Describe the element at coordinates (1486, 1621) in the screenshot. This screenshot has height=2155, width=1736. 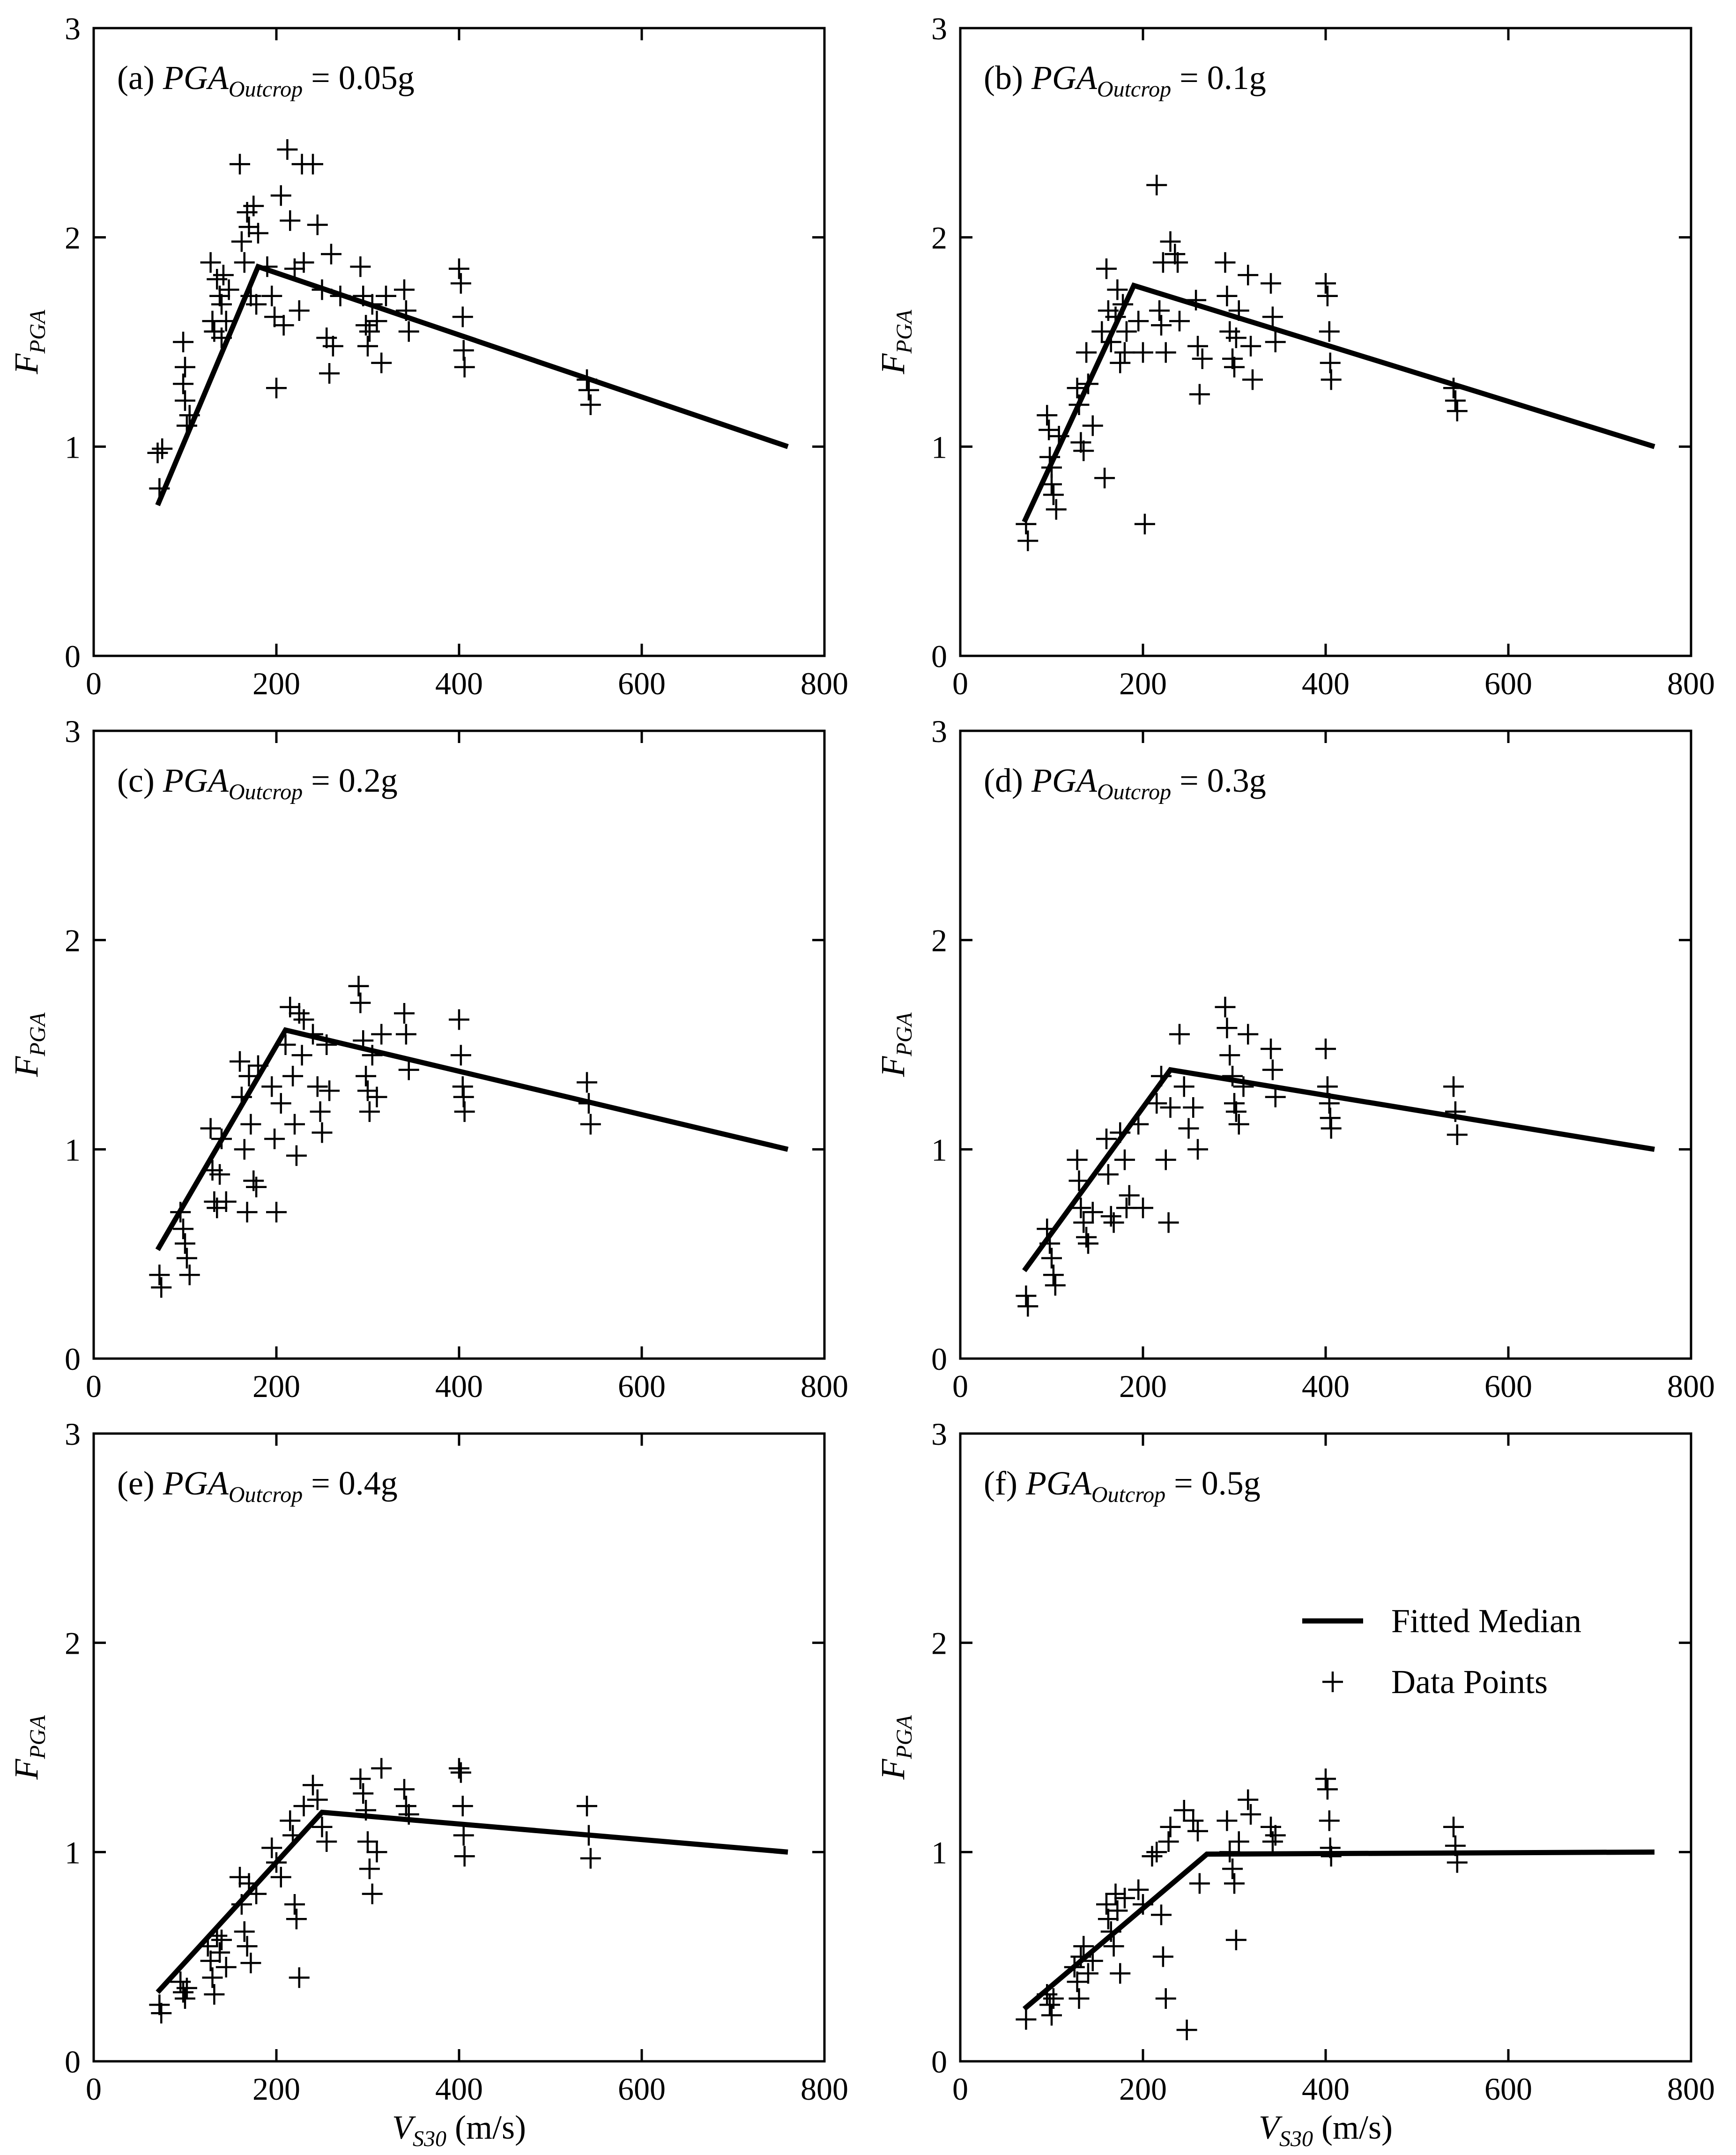
I see `legend-median-label: Fitted Median` at that location.